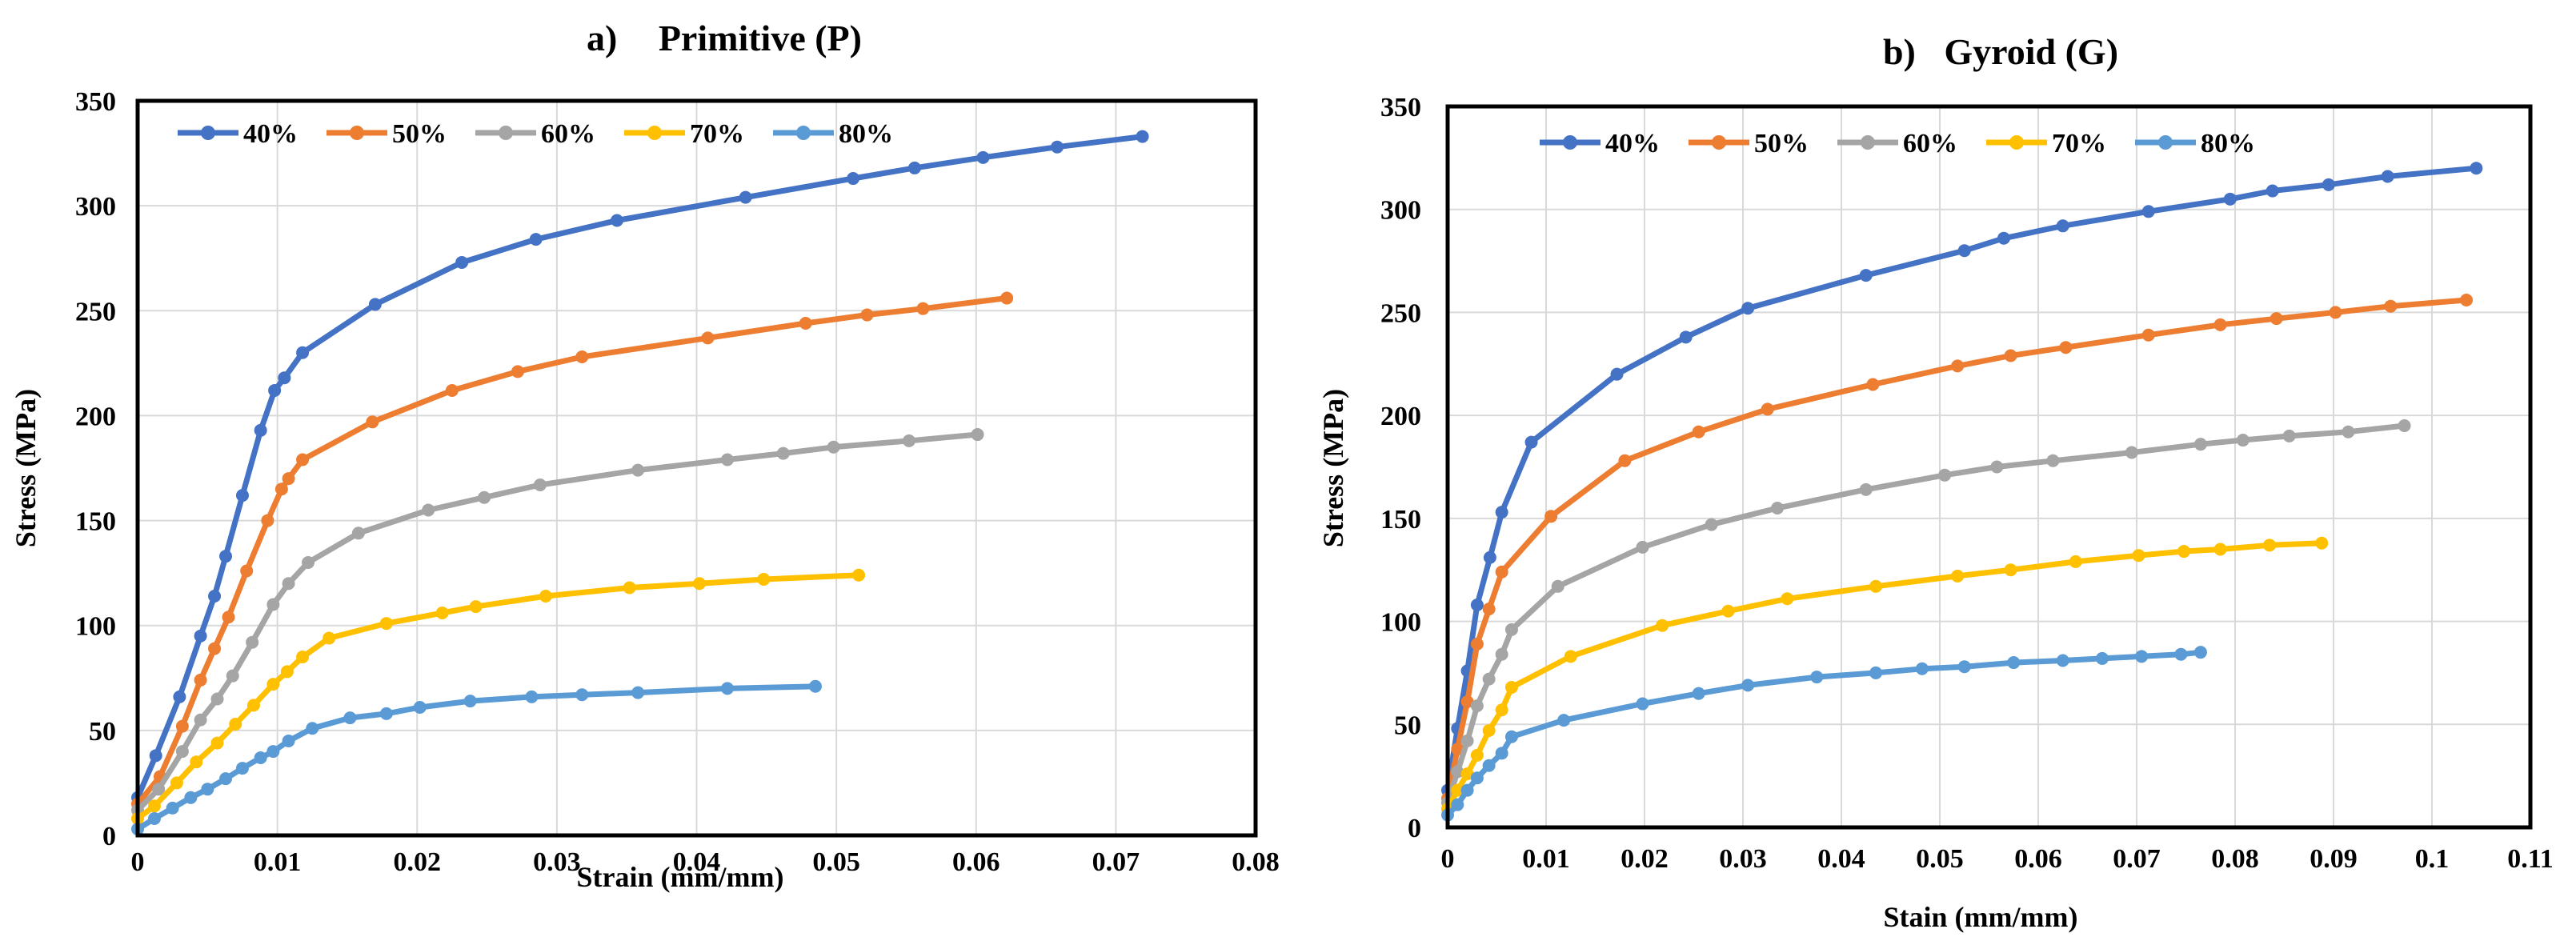 The height and width of the screenshot is (949, 2576). What do you see at coordinates (760, 38) in the screenshot?
I see `chart-a-title-text: Primitive (P)` at bounding box center [760, 38].